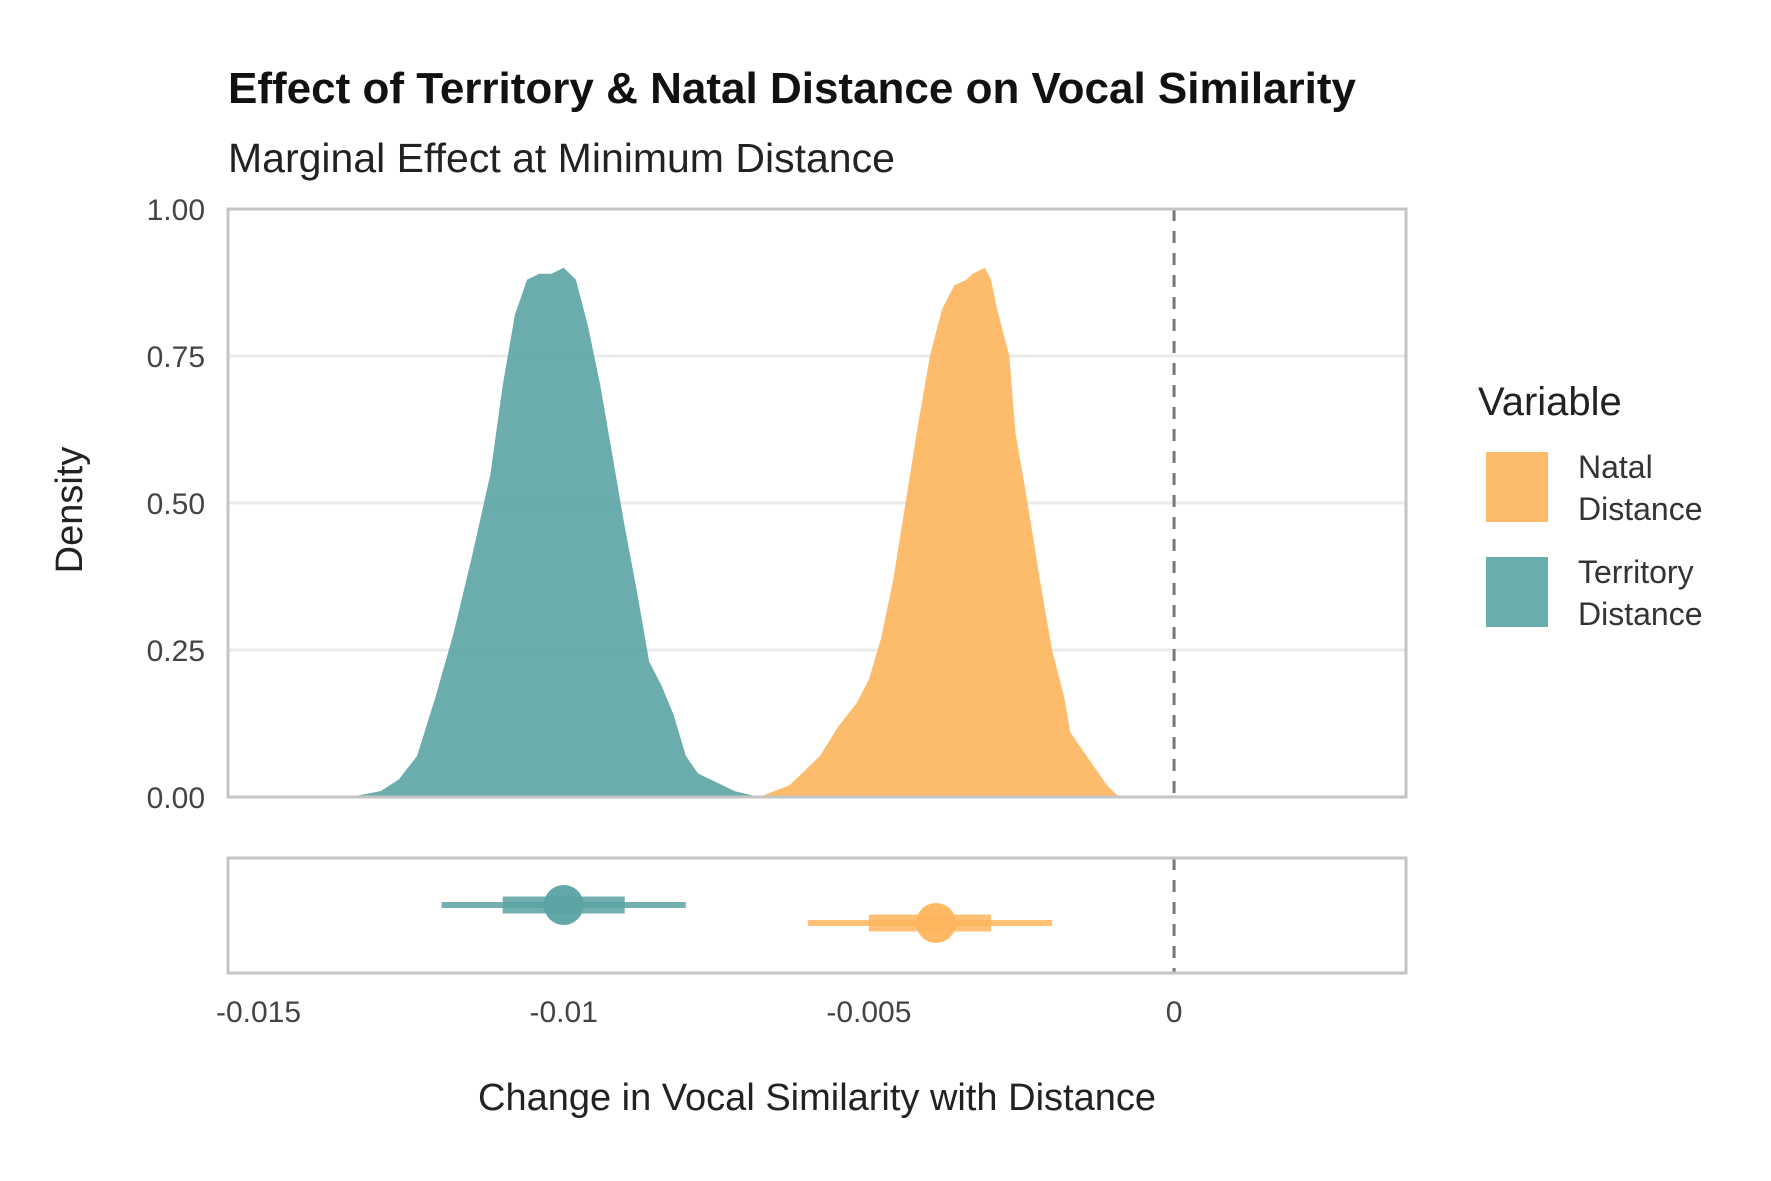  I want to click on y-tick-label: 0.75, so click(176, 357).